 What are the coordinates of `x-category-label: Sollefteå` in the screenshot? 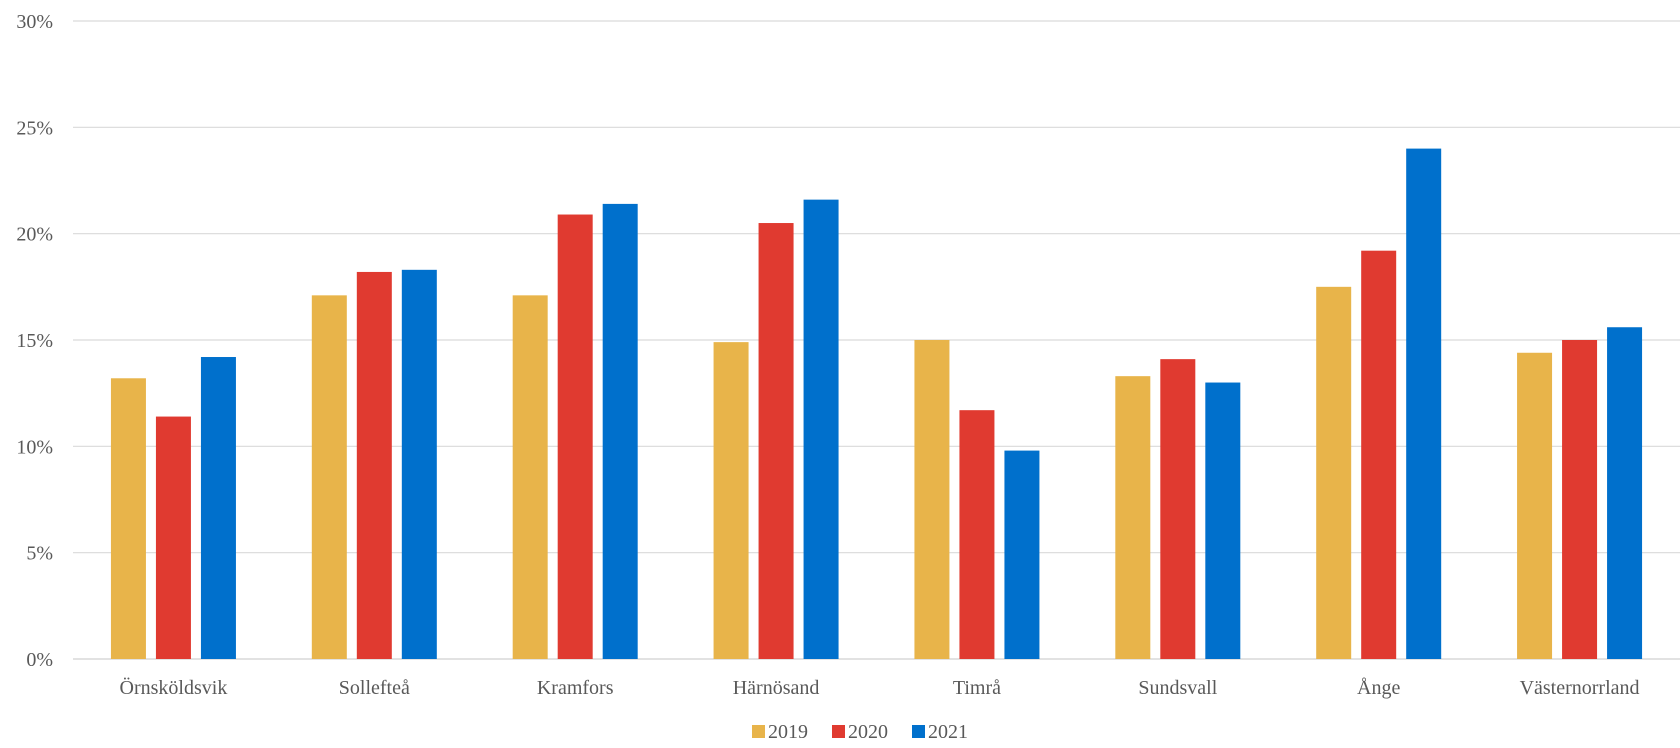 It's located at (374, 688).